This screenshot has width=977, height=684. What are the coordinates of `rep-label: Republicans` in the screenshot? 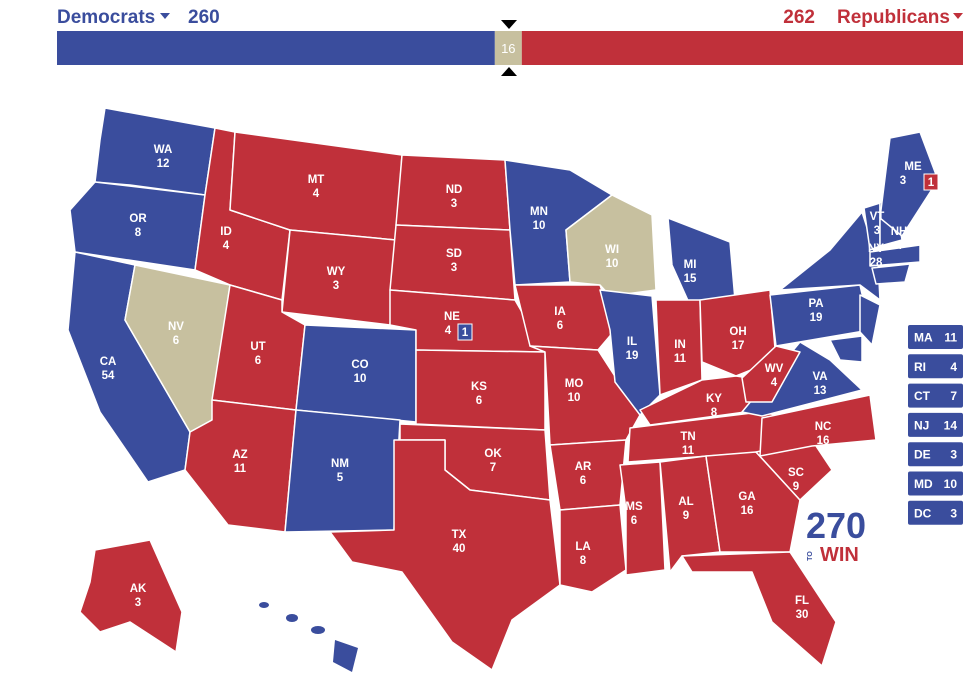 It's located at (893, 17).